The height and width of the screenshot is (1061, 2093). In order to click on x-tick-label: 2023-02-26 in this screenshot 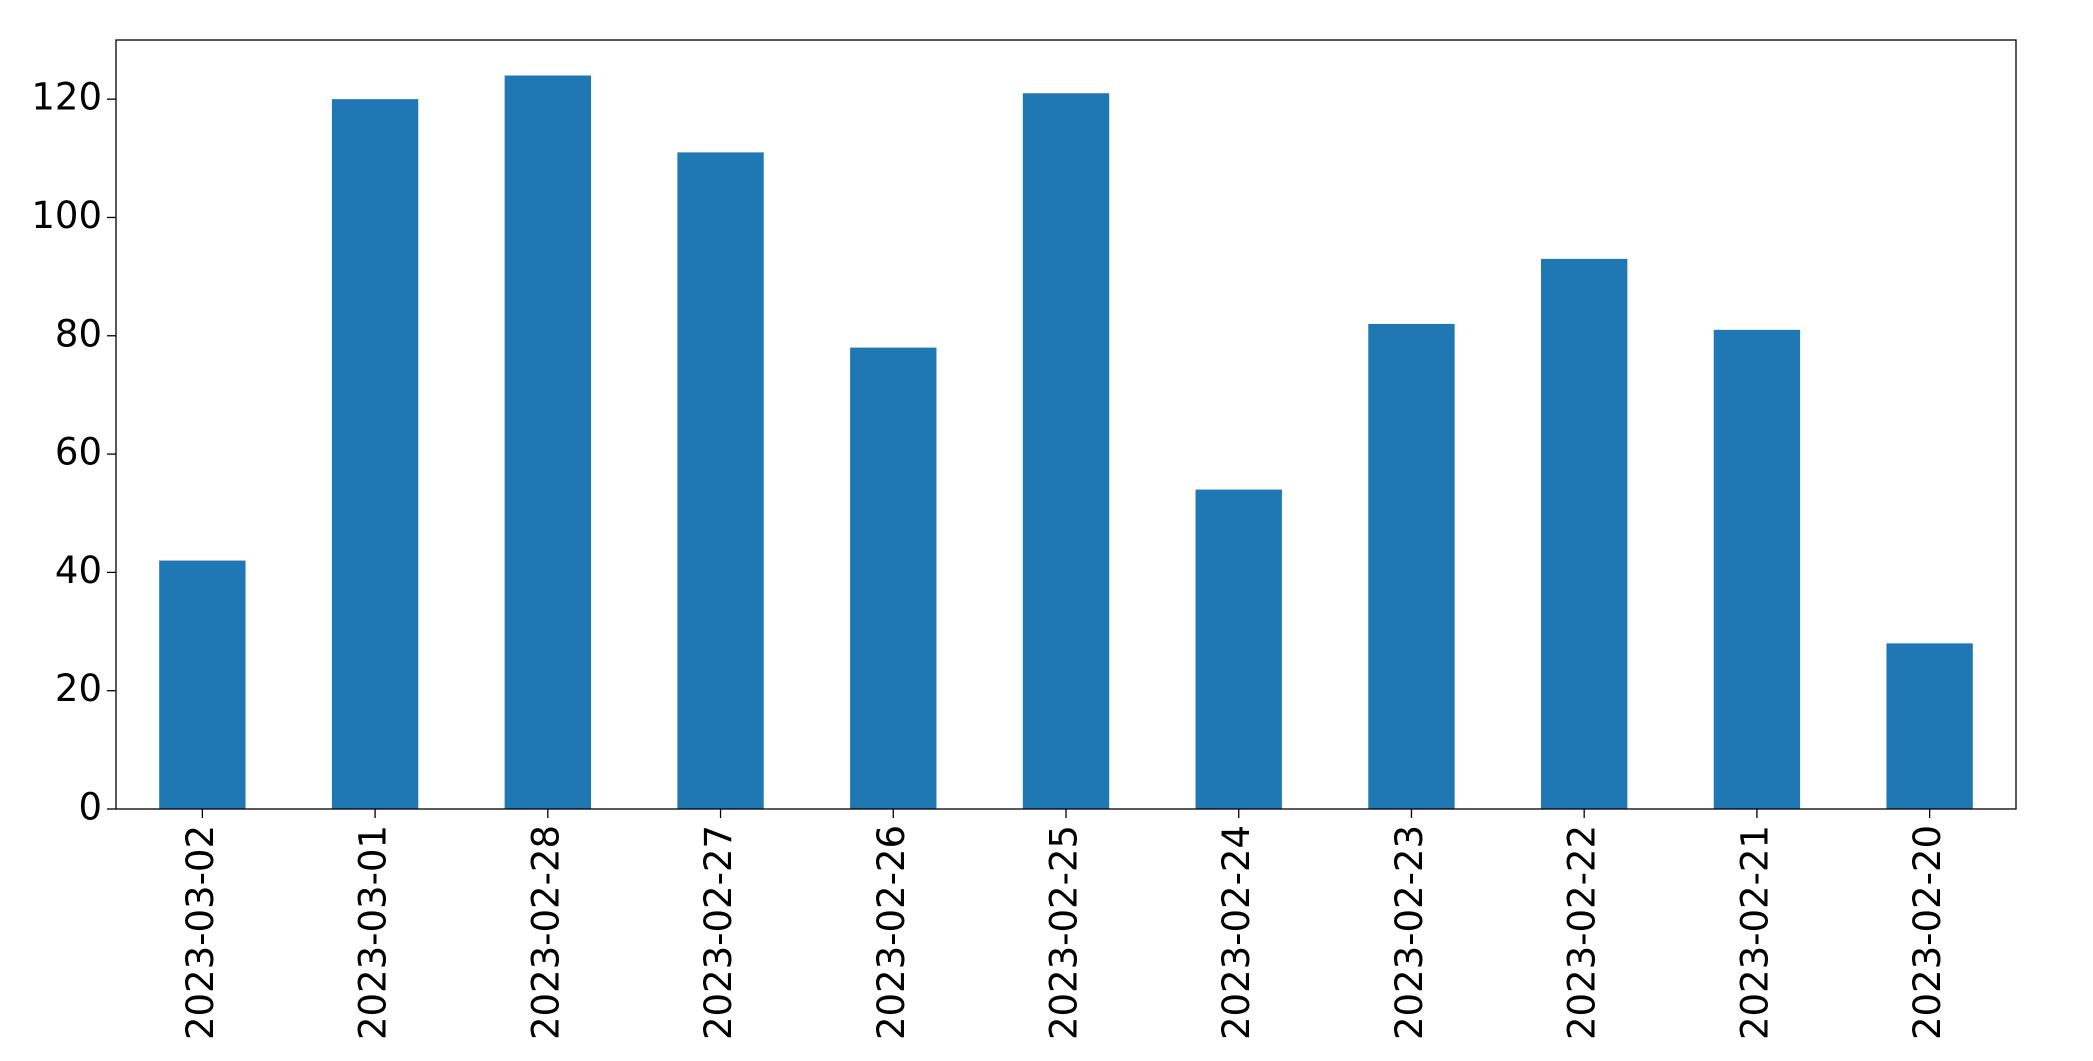, I will do `click(891, 932)`.